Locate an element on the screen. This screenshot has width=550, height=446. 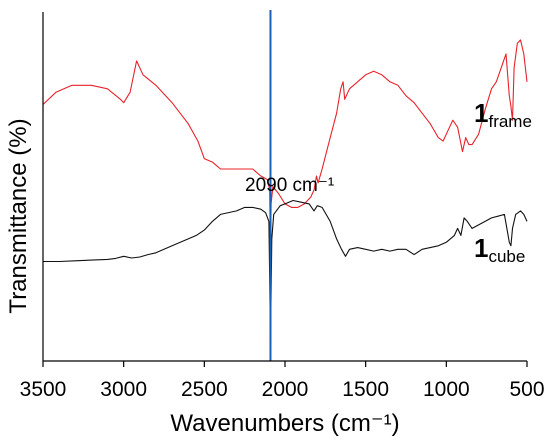
x-tick-label-3500: 3500 is located at coordinates (43, 389).